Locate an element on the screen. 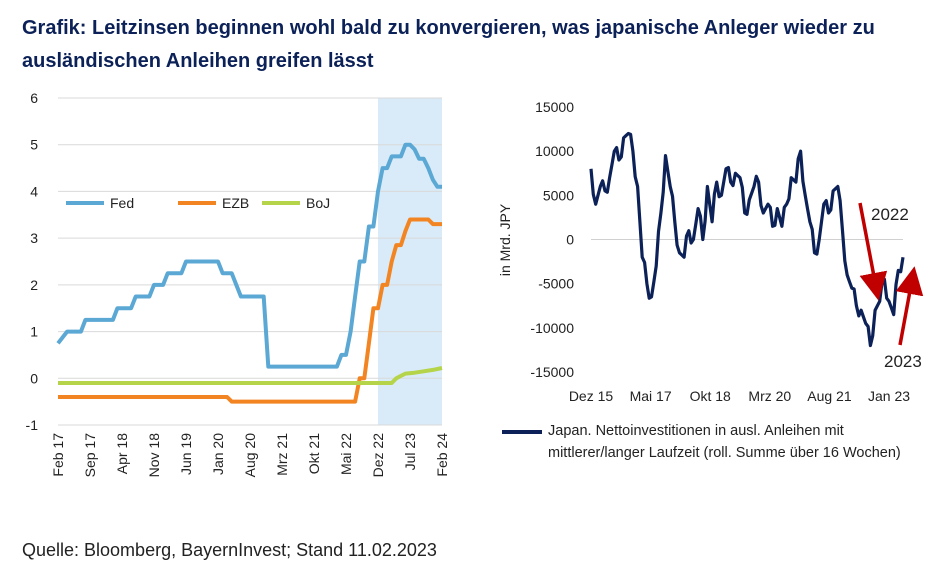 The width and height of the screenshot is (943, 581). left-legend: Fed EZB BoJ is located at coordinates (198, 203).